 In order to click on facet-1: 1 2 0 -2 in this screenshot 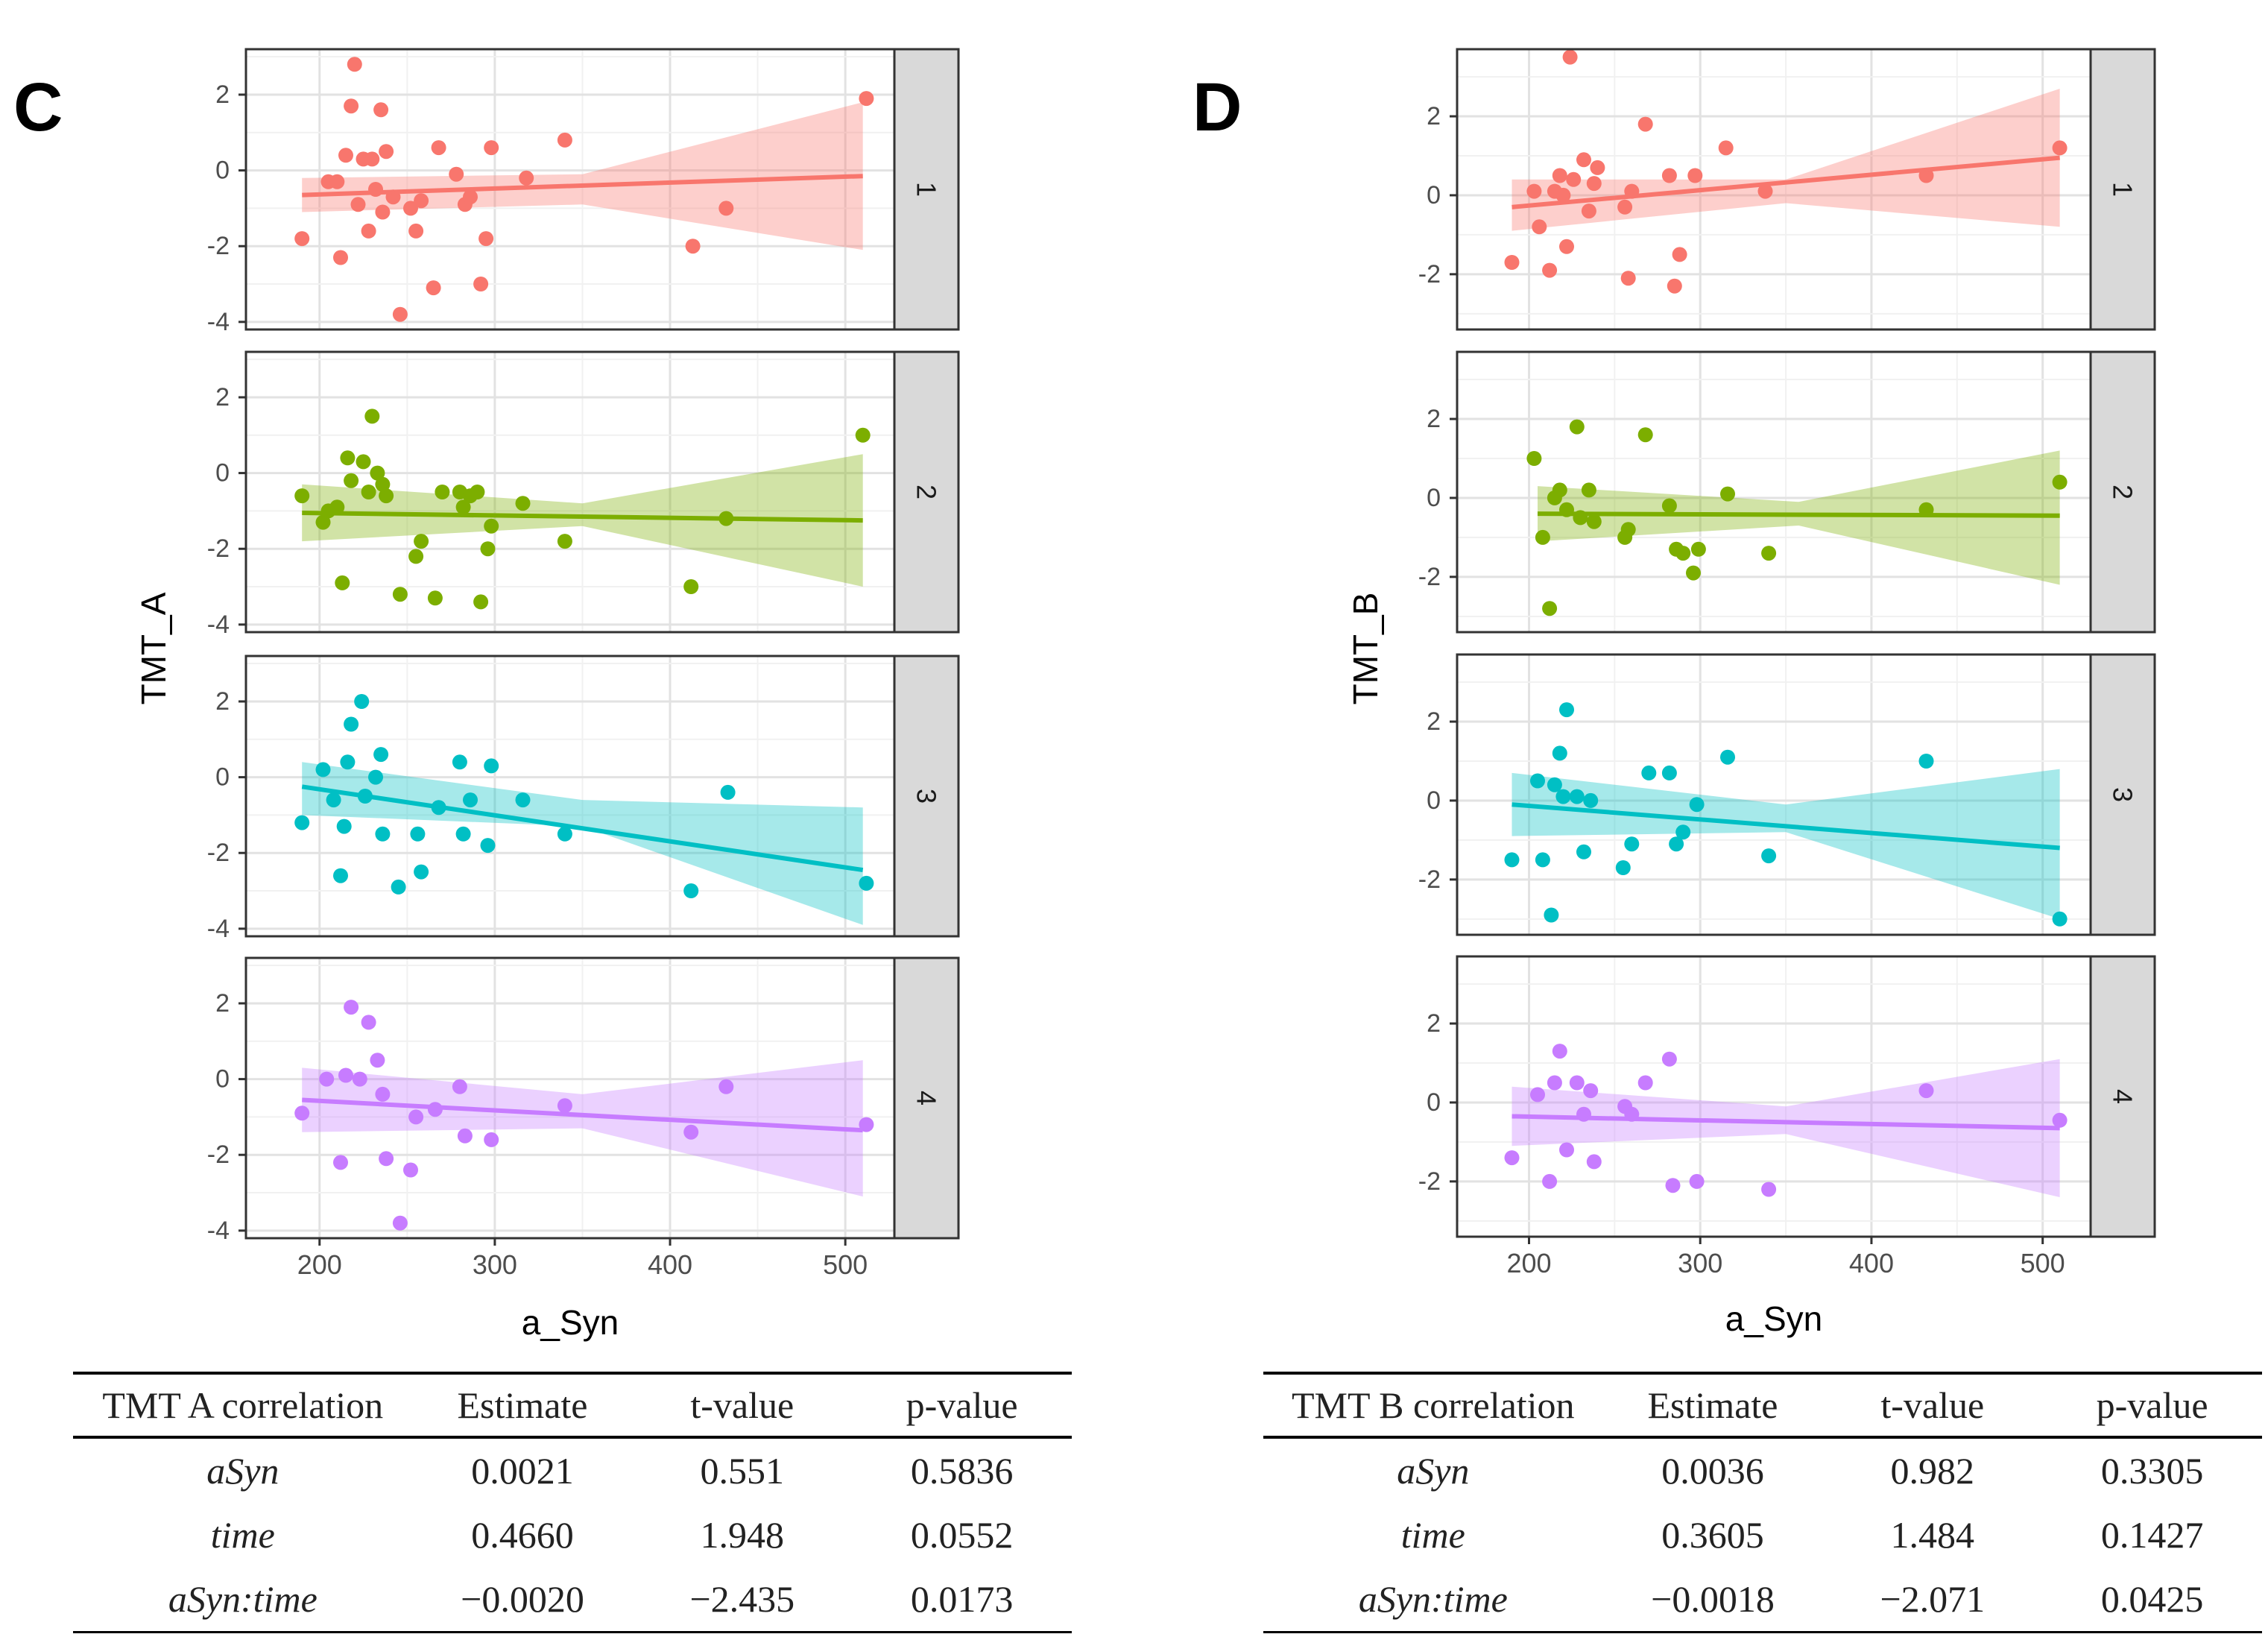, I will do `click(1787, 189)`.